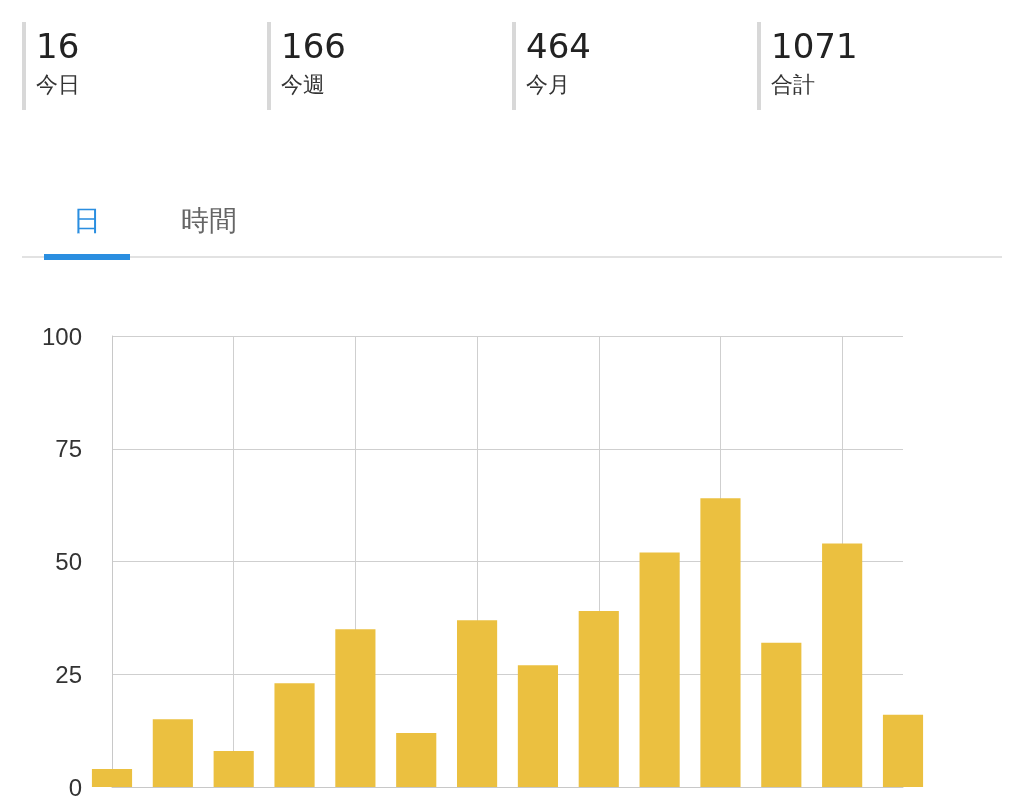 Image resolution: width=1024 pixels, height=801 pixels. I want to click on y-tick-label: 50, so click(68, 561).